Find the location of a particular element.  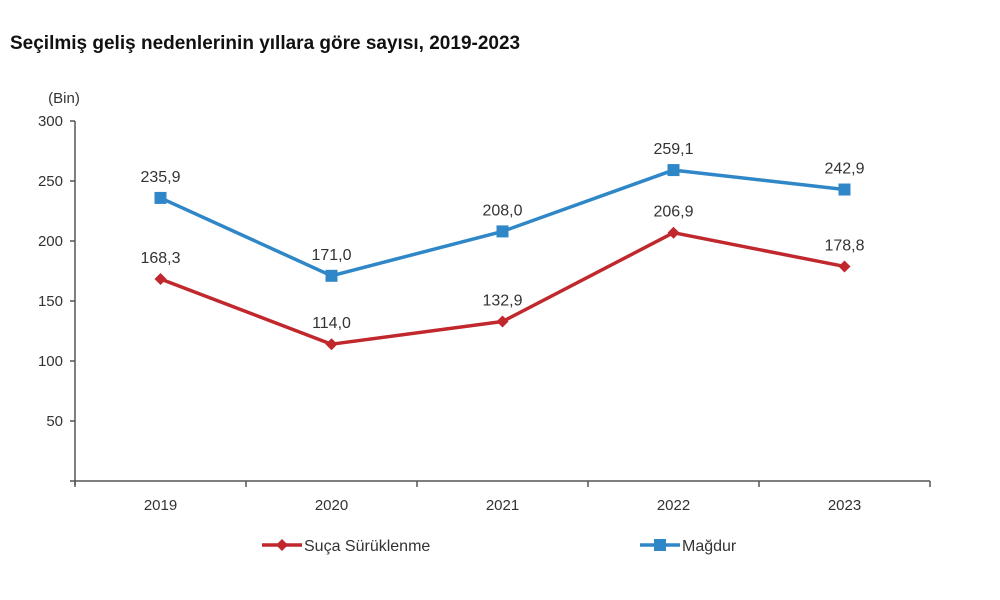

y-unit-label: (Bin) is located at coordinates (64, 98).